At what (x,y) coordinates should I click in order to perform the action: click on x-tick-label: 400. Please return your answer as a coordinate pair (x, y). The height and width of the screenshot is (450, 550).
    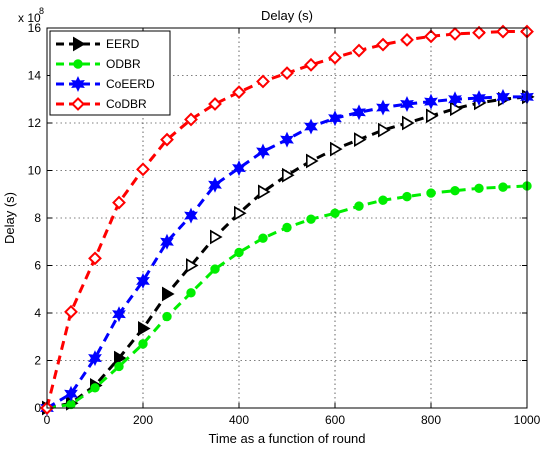
    Looking at the image, I should click on (239, 420).